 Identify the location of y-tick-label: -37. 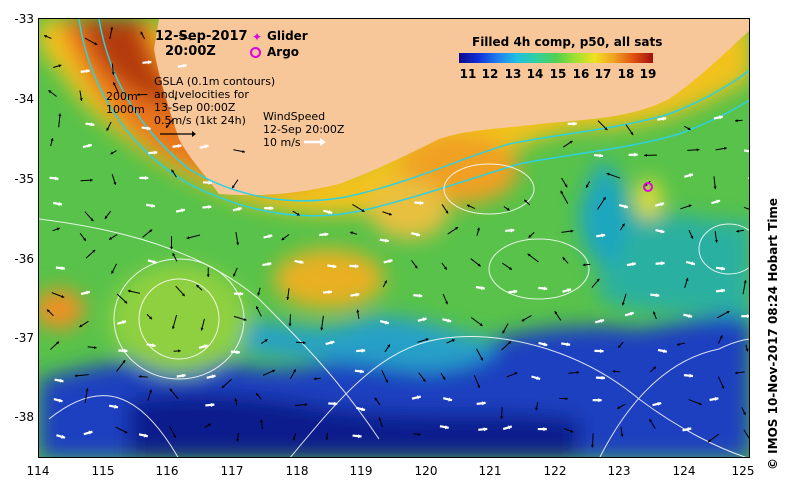
(24, 338).